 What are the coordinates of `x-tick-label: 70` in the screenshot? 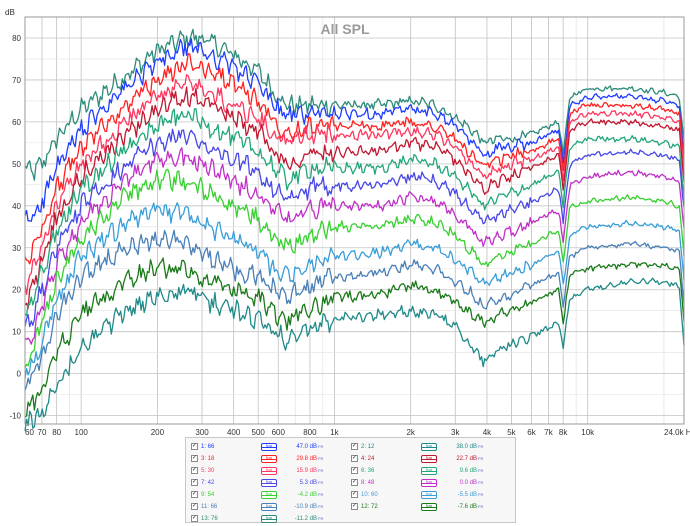 It's located at (42, 432).